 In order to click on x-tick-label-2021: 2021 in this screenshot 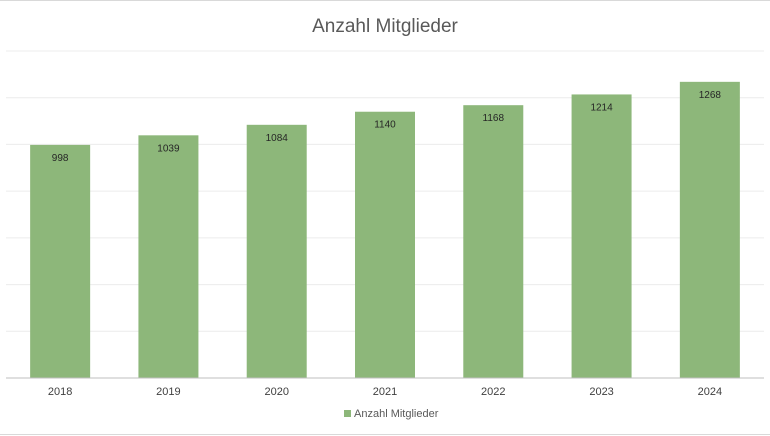, I will do `click(385, 392)`.